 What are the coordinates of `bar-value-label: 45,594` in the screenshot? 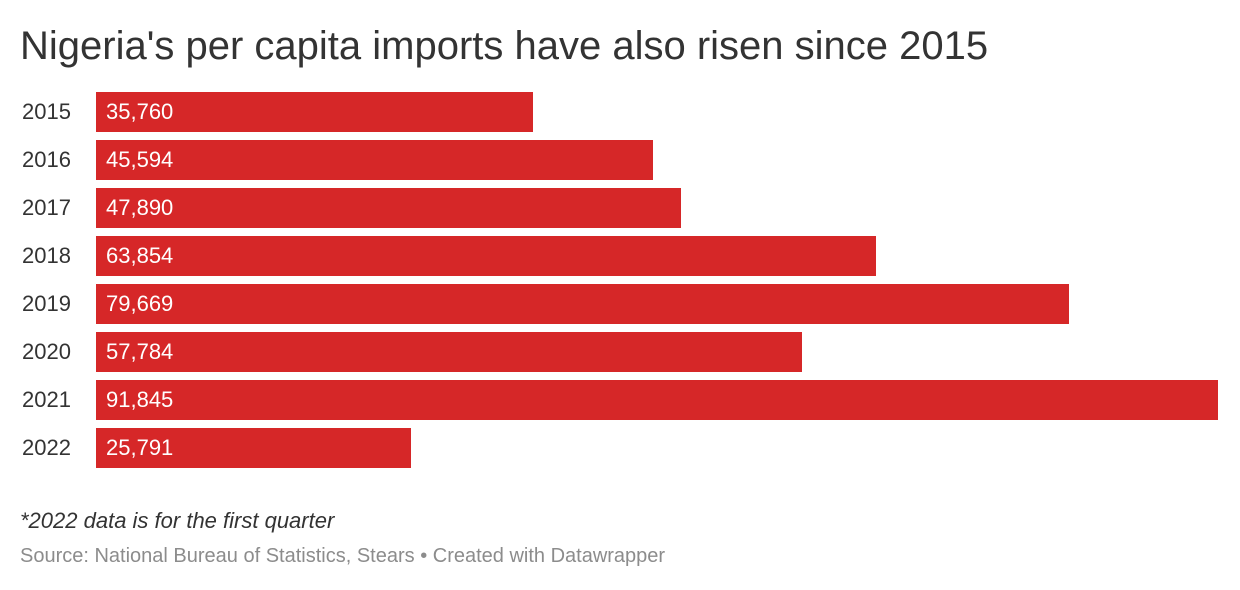 It's located at (140, 159).